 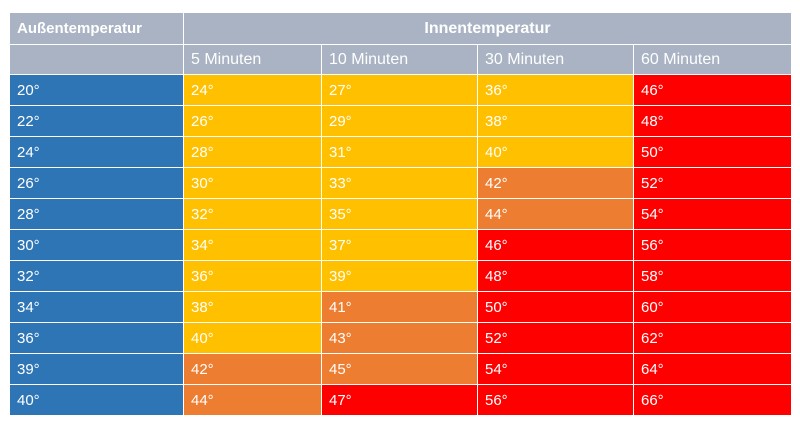 What do you see at coordinates (96, 183) in the screenshot?
I see `outside-temperature-cell: 26°` at bounding box center [96, 183].